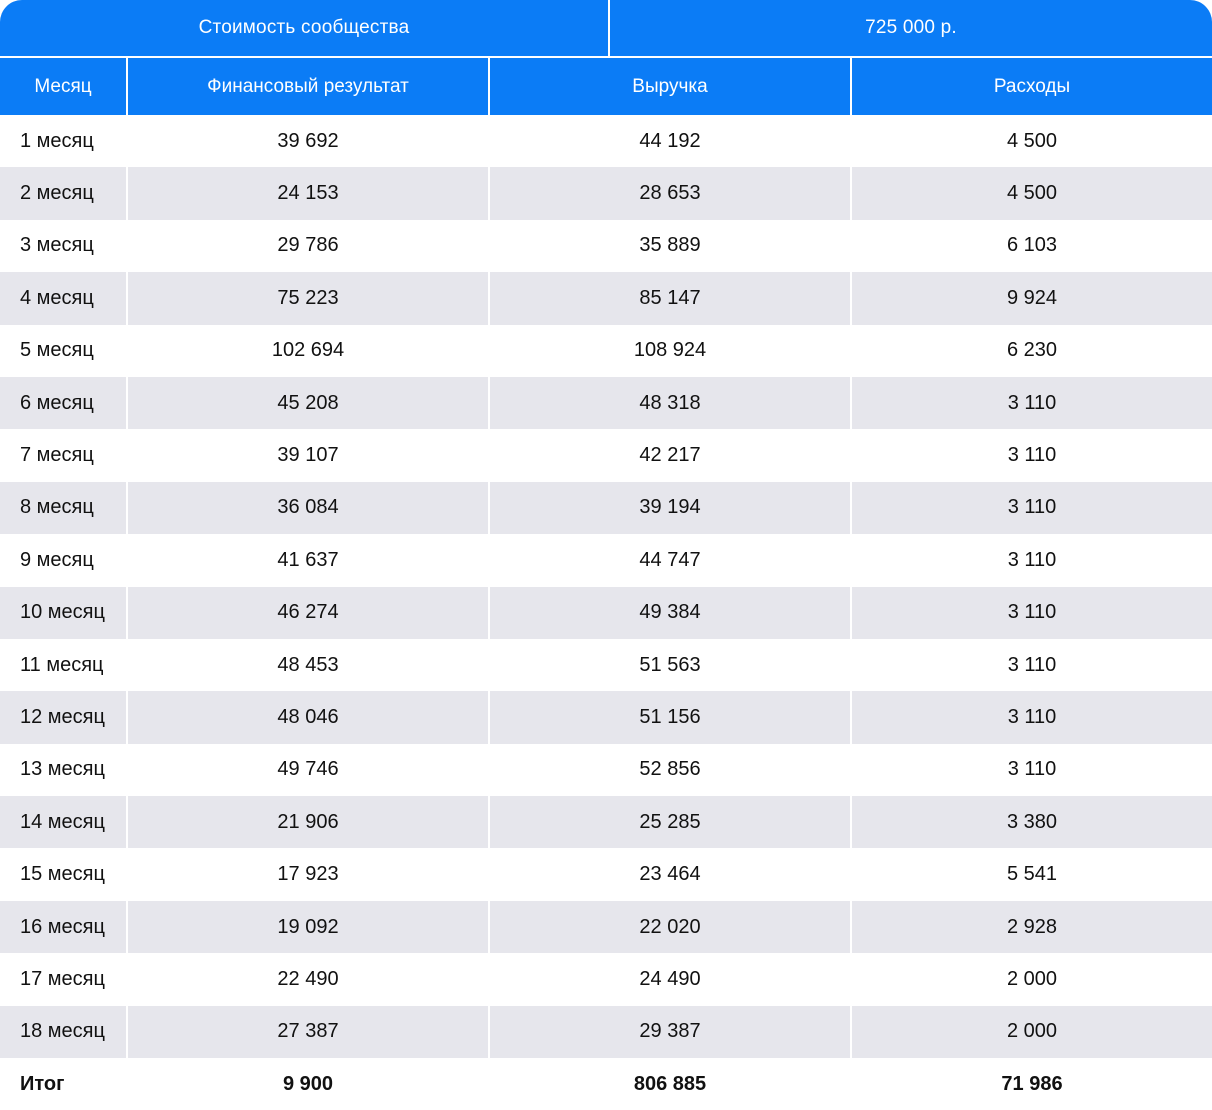 Image resolution: width=1212 pixels, height=1110 pixels. What do you see at coordinates (62, 821) in the screenshot?
I see `row-month: 14 месяц` at bounding box center [62, 821].